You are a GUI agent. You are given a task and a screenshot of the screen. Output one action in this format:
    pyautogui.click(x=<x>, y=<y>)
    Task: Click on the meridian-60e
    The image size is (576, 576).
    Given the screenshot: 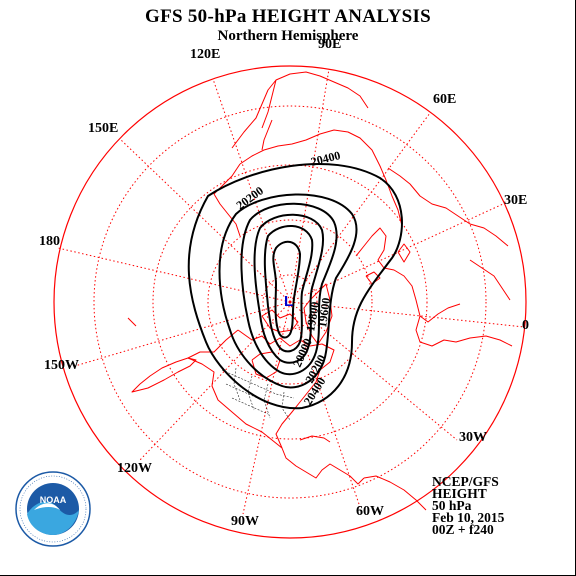 What is the action you would take?
    pyautogui.click(x=360, y=207)
    